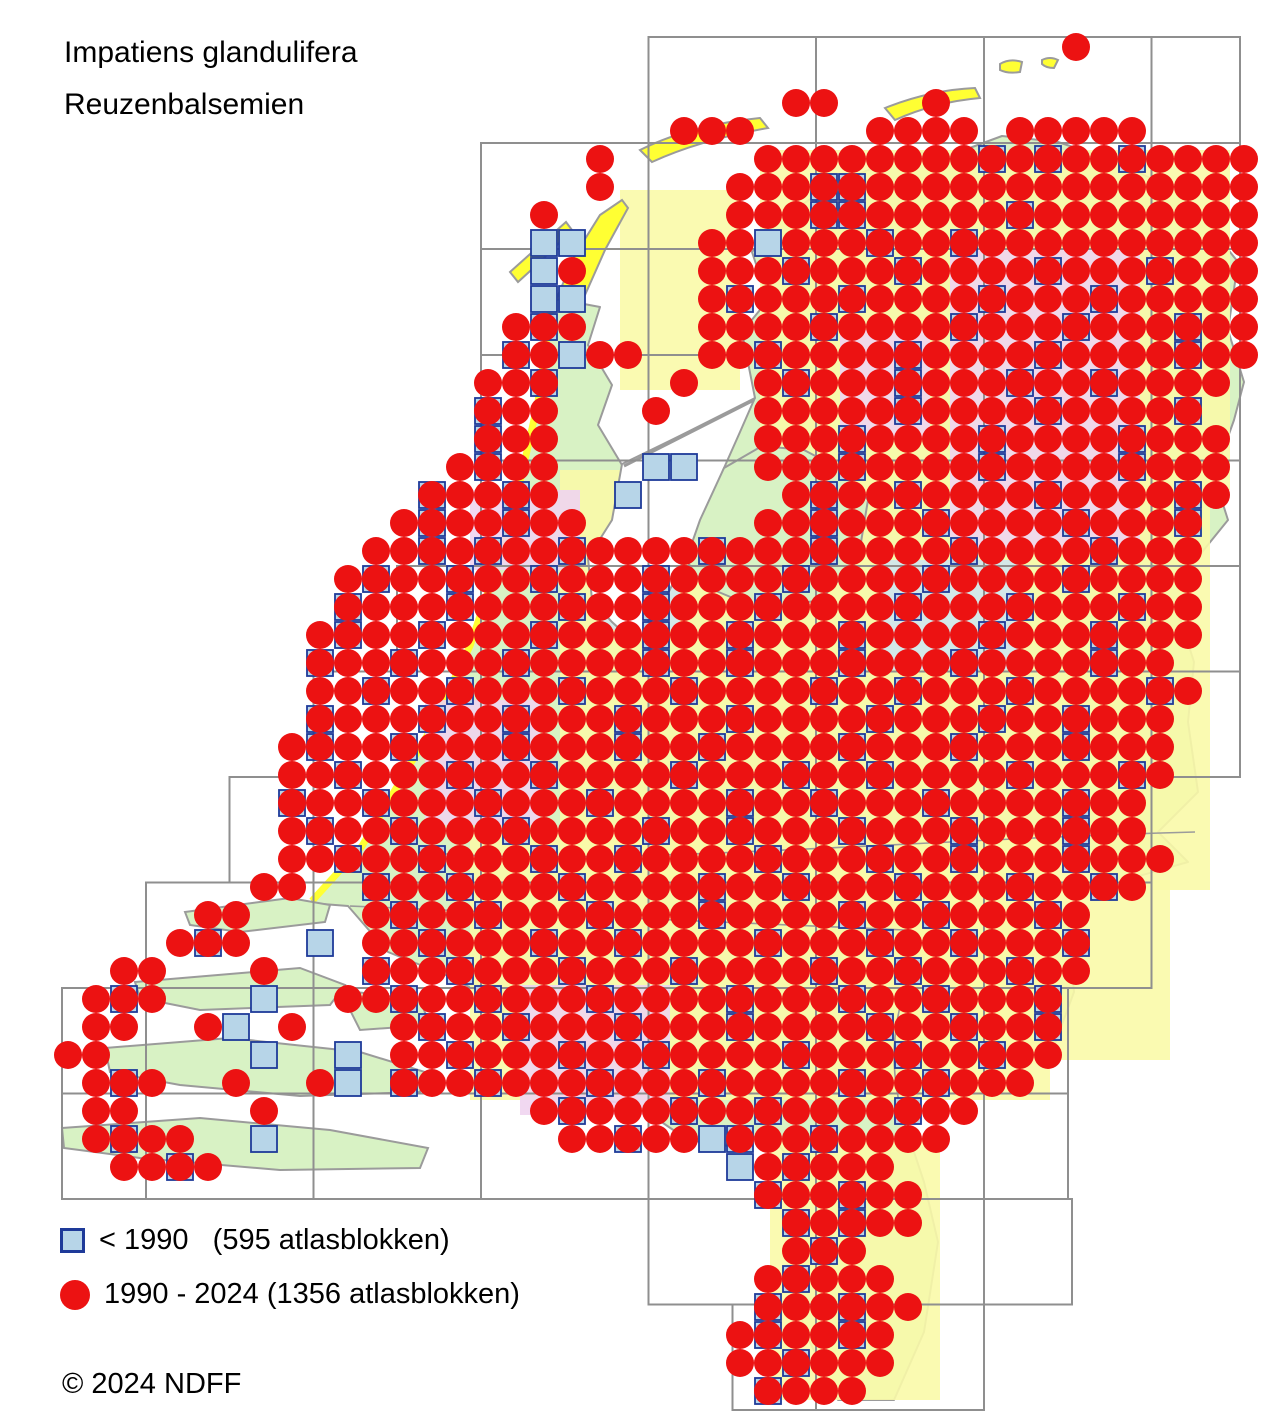  Describe the element at coordinates (264, 999) in the screenshot. I see `atlas-square-pre1990` at that location.